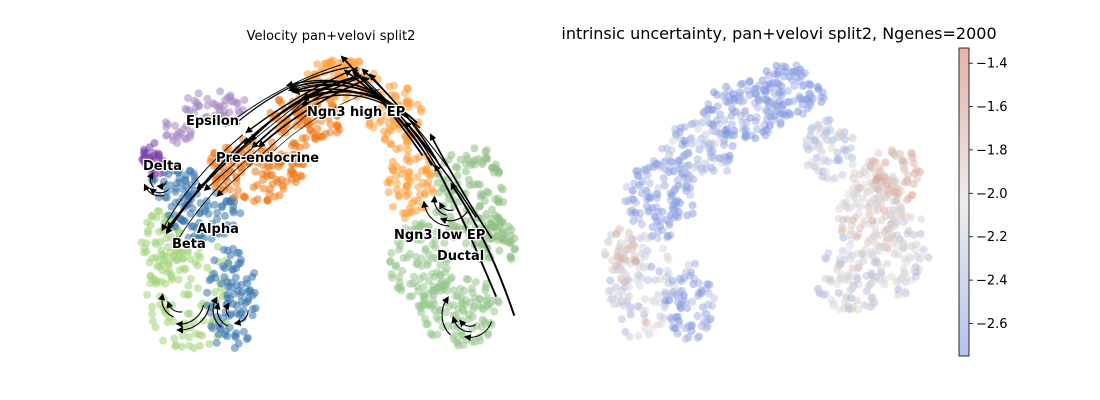 The height and width of the screenshot is (400, 1100). Describe the element at coordinates (331, 36) in the screenshot. I see `velocity-panel-title: Velocity pan+velovi split2` at that location.